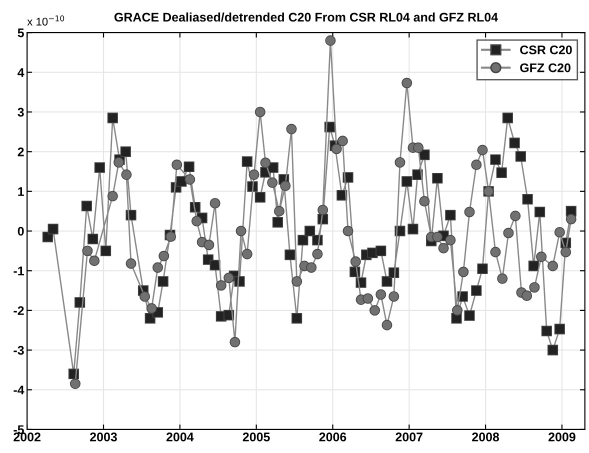 This screenshot has height=453, width=589. What do you see at coordinates (21, 151) in the screenshot?
I see `y-tick-label: 2` at bounding box center [21, 151].